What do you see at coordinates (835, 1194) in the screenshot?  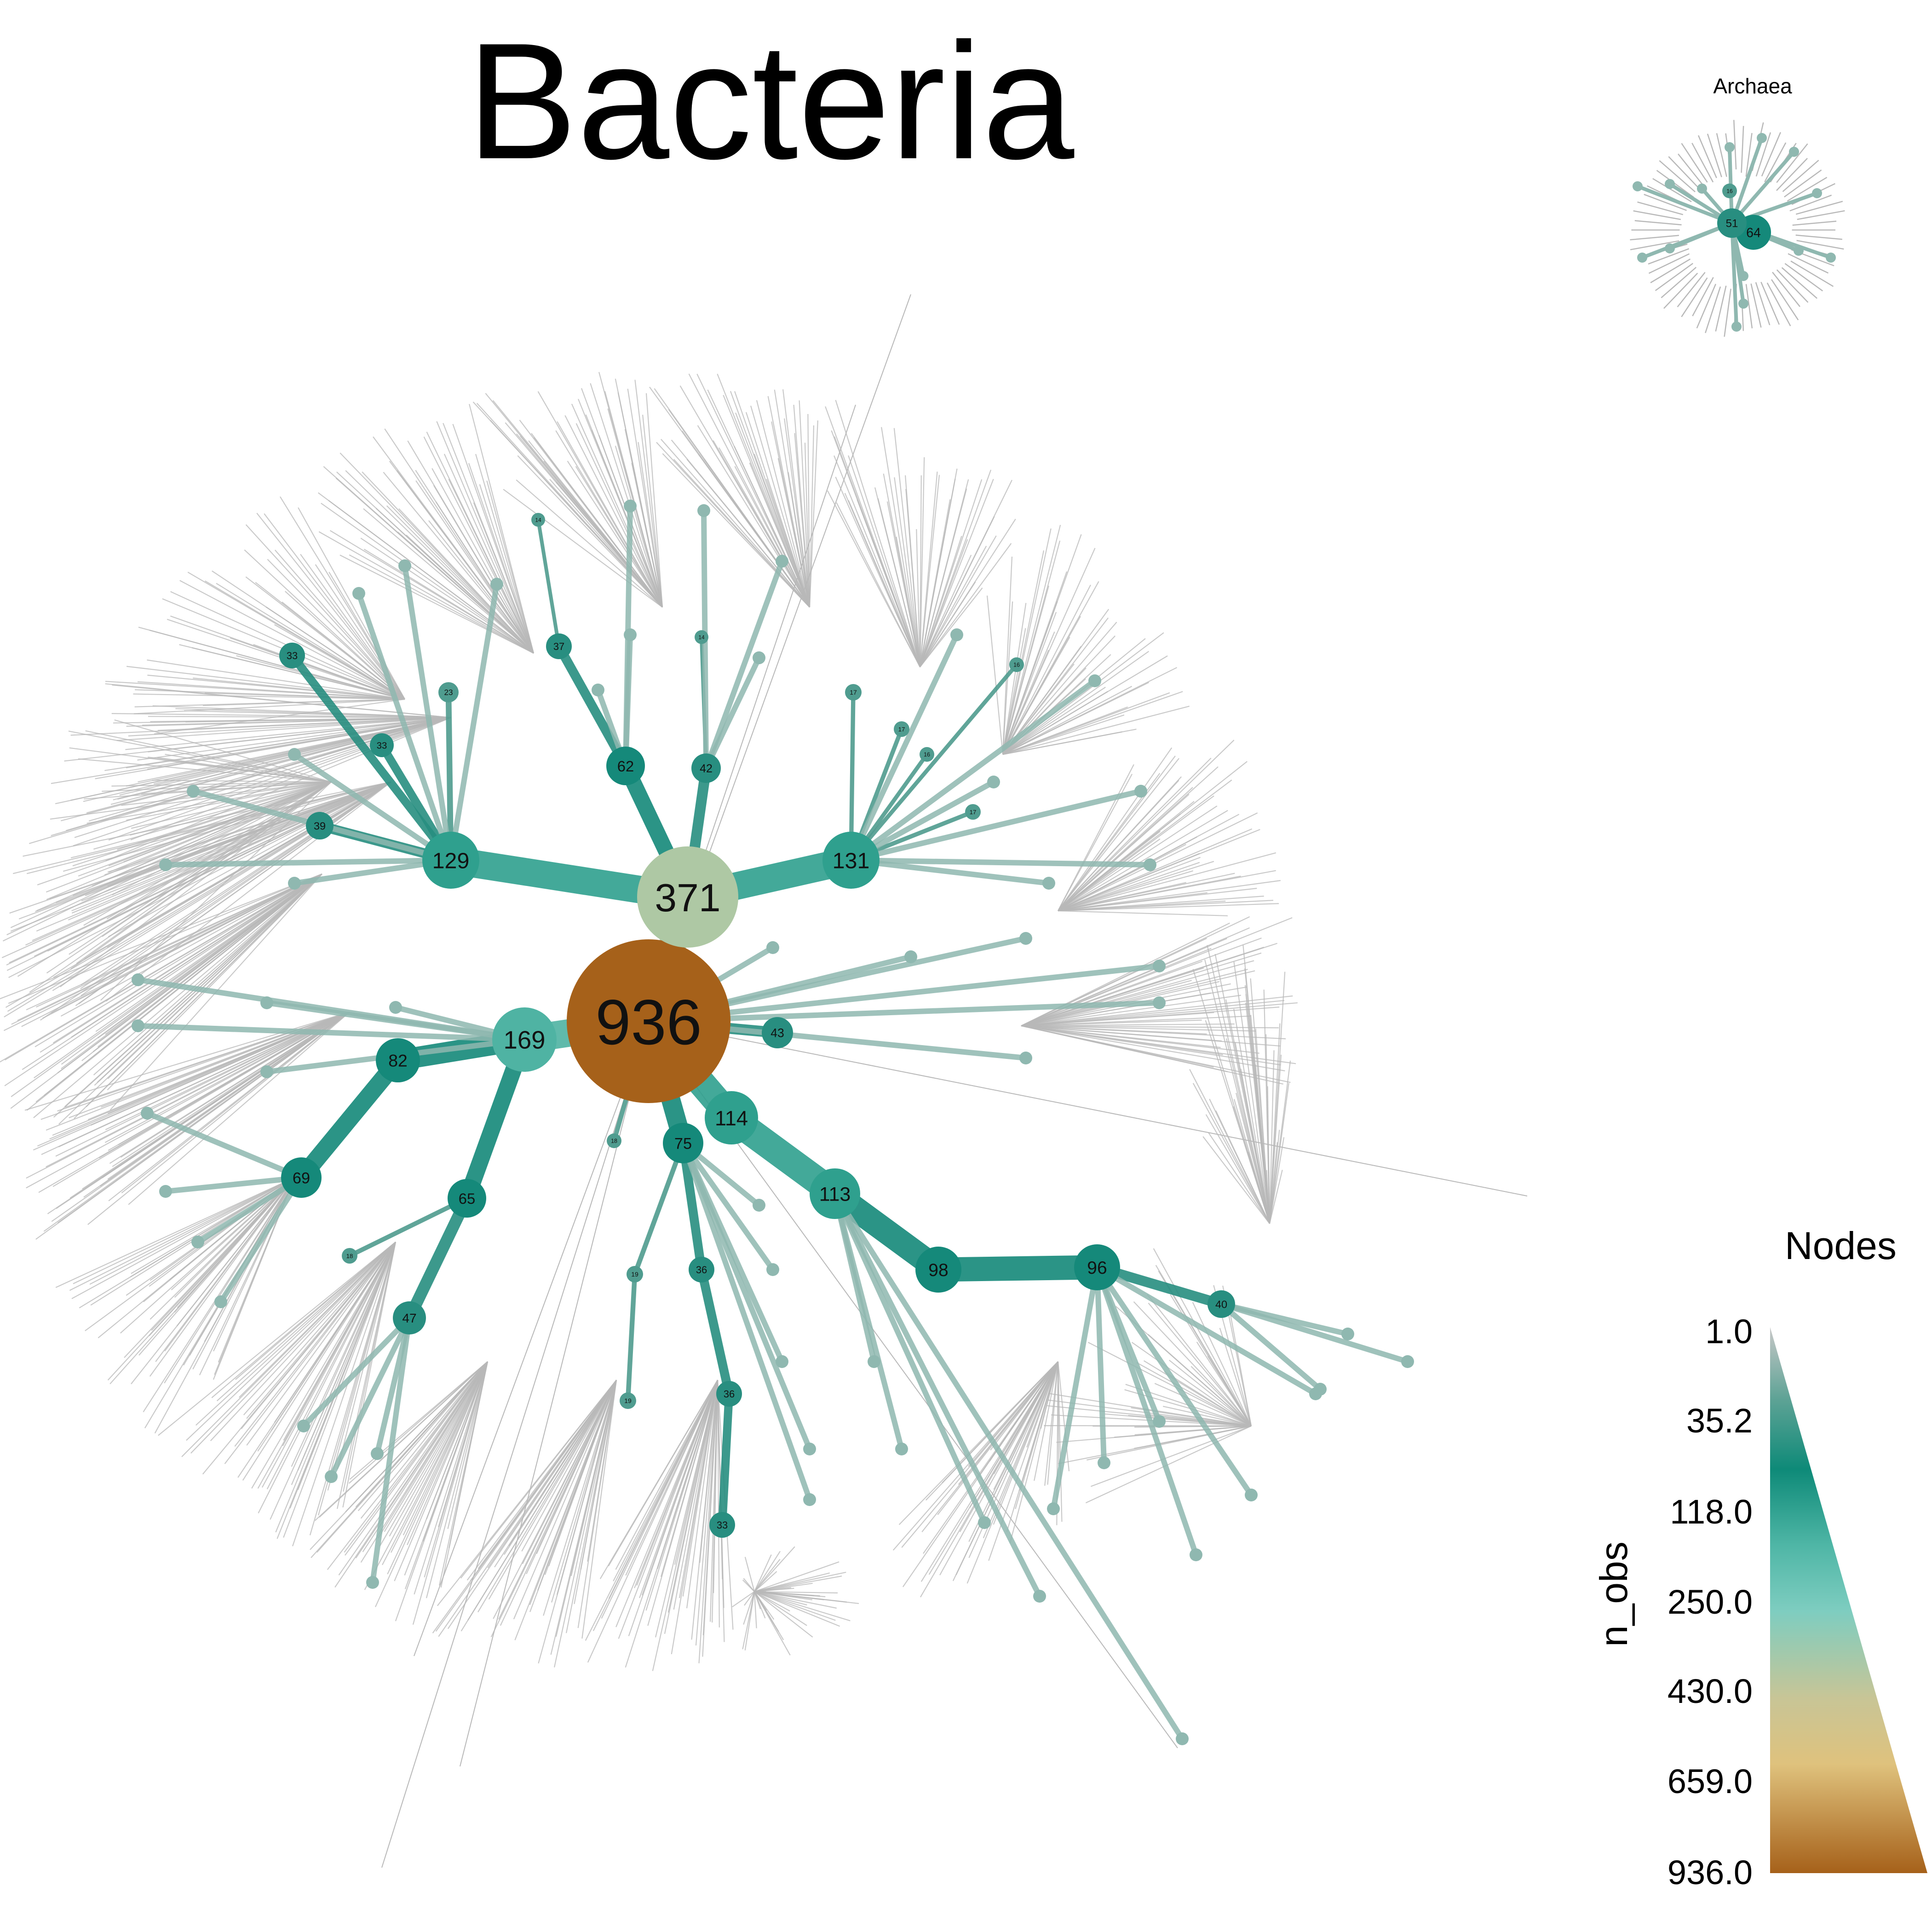 I see `node-label: 113` at bounding box center [835, 1194].